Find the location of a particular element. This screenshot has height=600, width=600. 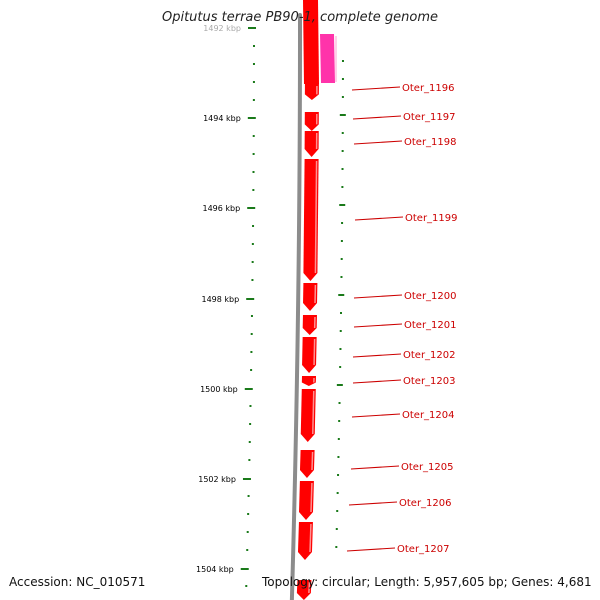

gene-label: Oter_1202 is located at coordinates (429, 355).